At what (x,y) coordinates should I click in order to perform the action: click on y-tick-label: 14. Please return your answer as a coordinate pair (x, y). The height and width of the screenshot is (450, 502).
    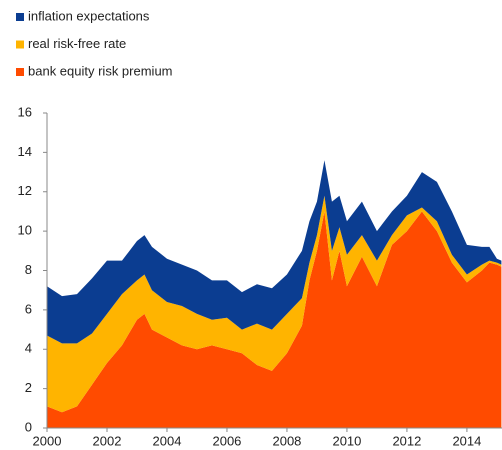
    Looking at the image, I should click on (25, 151).